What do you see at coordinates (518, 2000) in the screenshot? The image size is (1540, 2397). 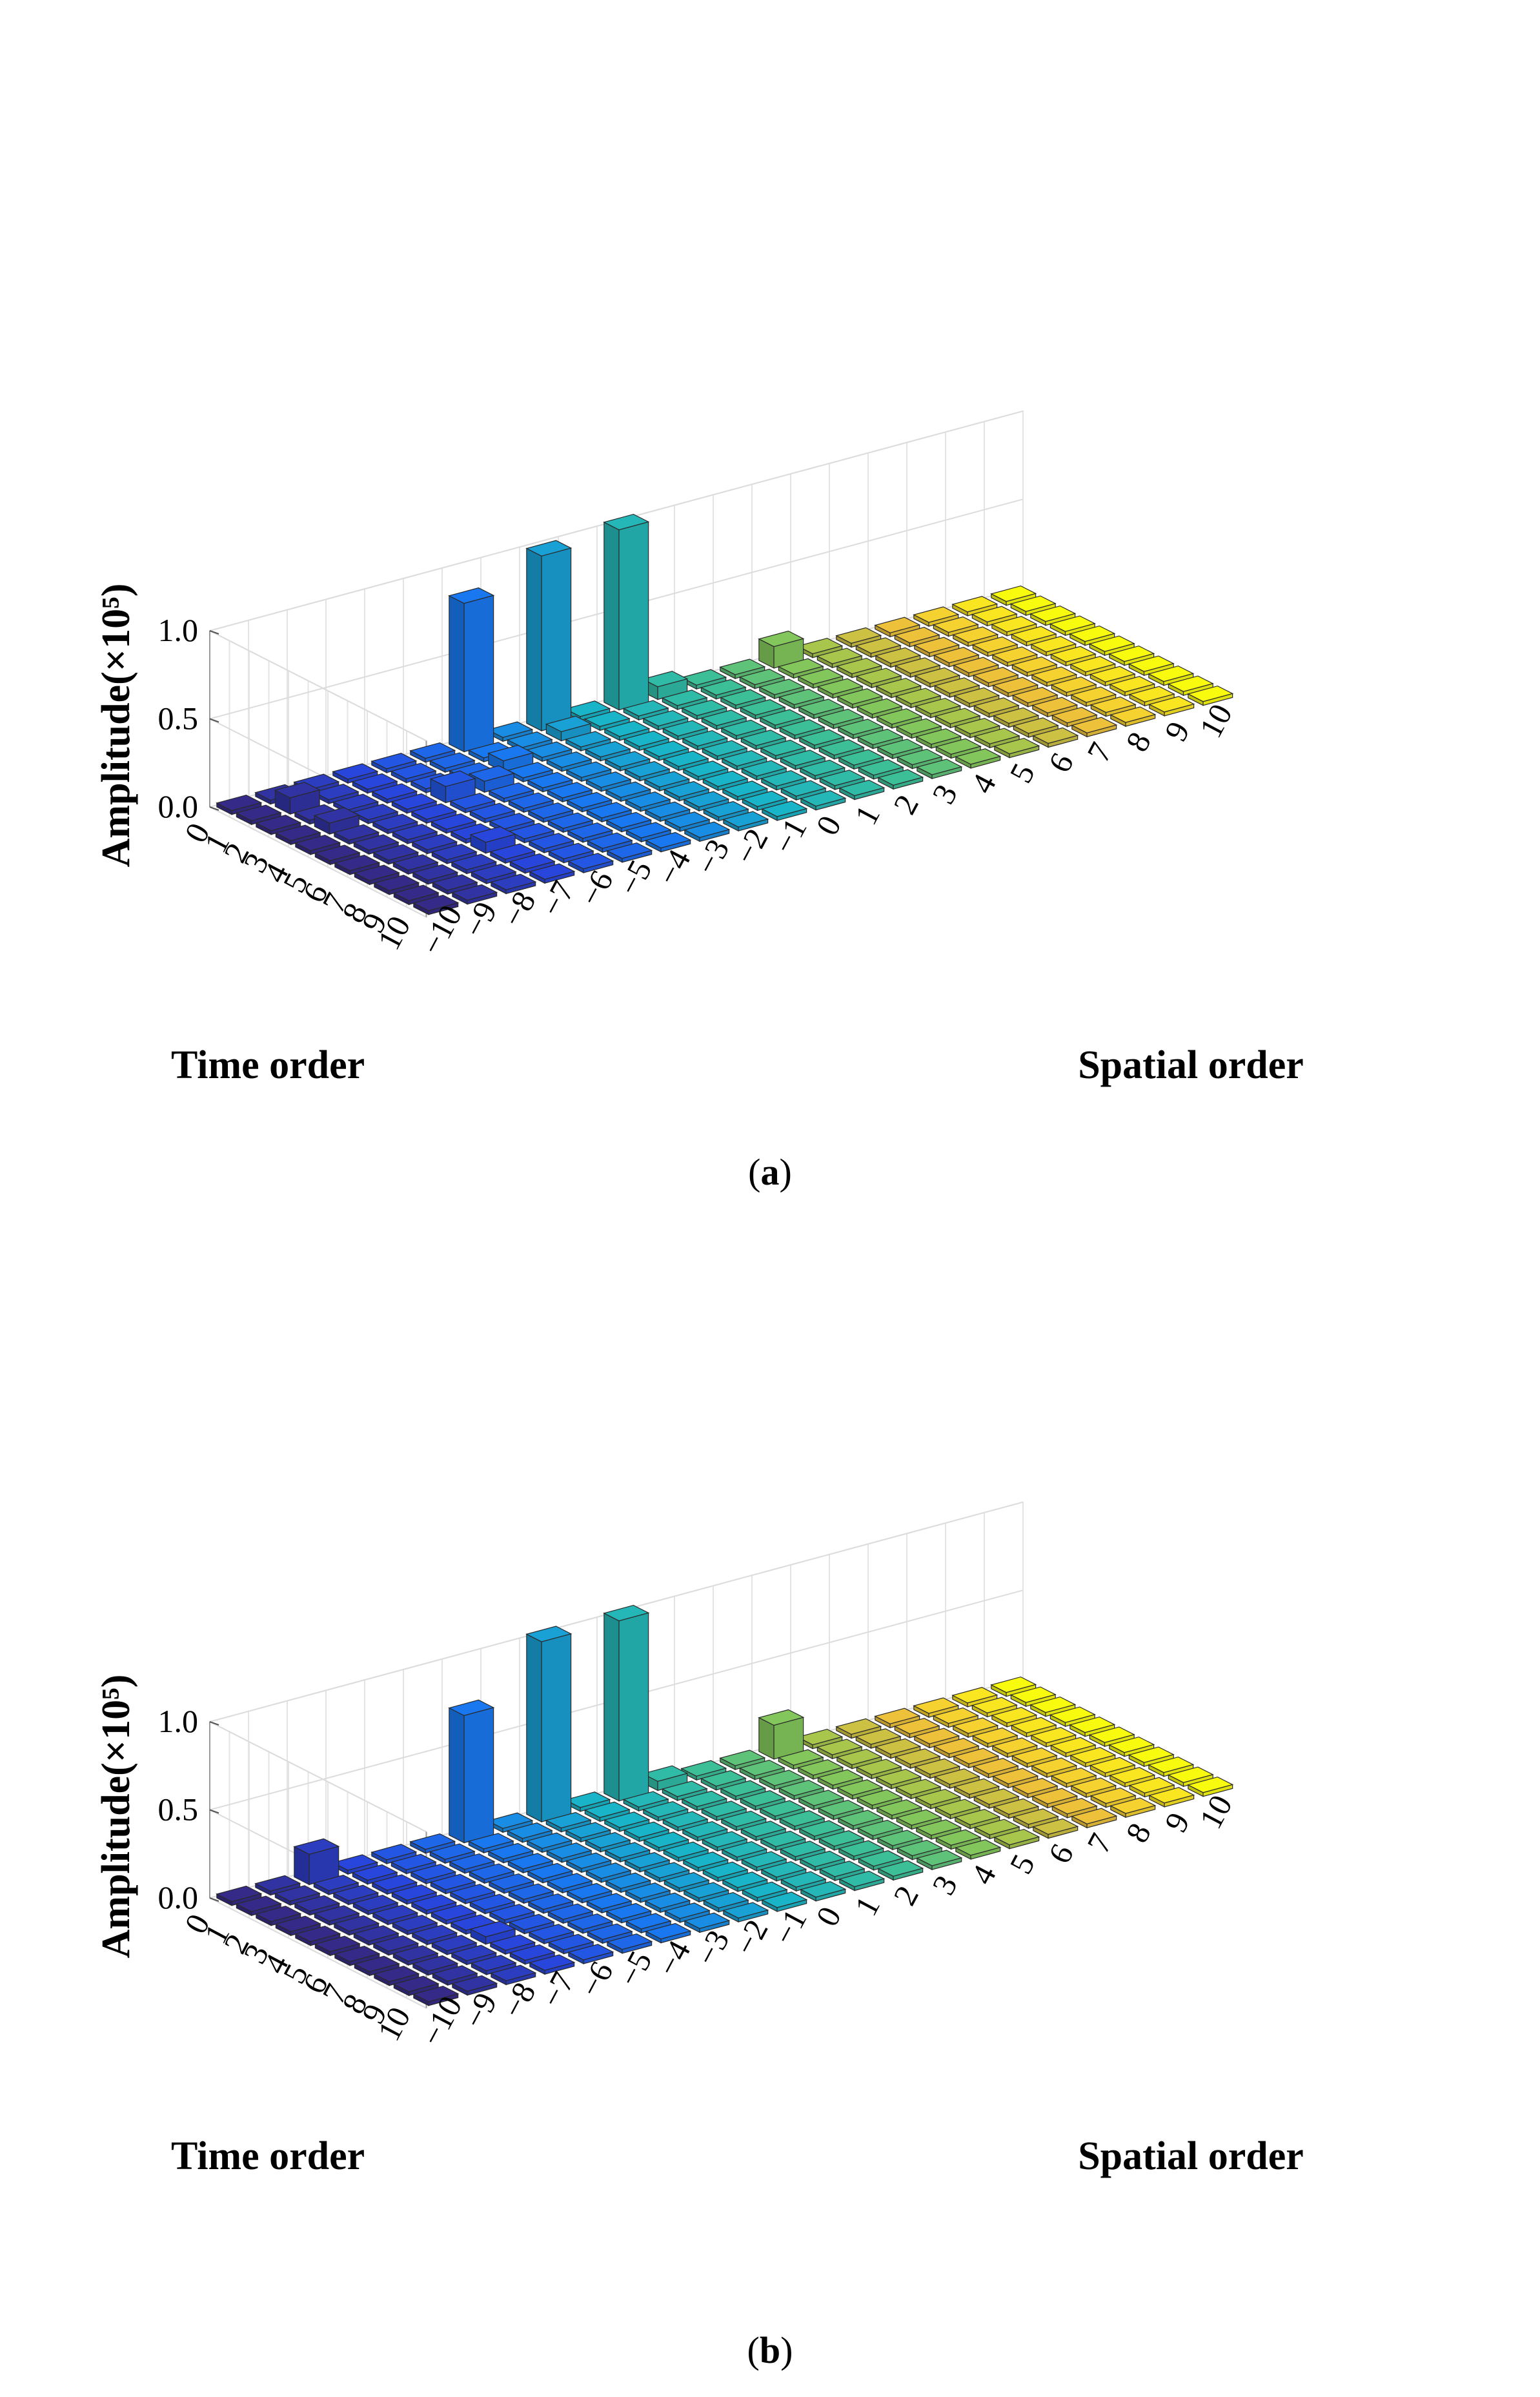 I see `y-tick-label: −8` at bounding box center [518, 2000].